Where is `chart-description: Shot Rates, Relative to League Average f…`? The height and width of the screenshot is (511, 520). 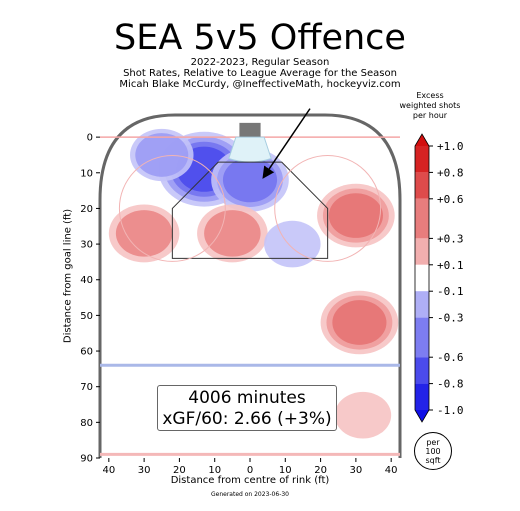
chart-description: Shot Rates, Relative to League Average f… is located at coordinates (260, 73).